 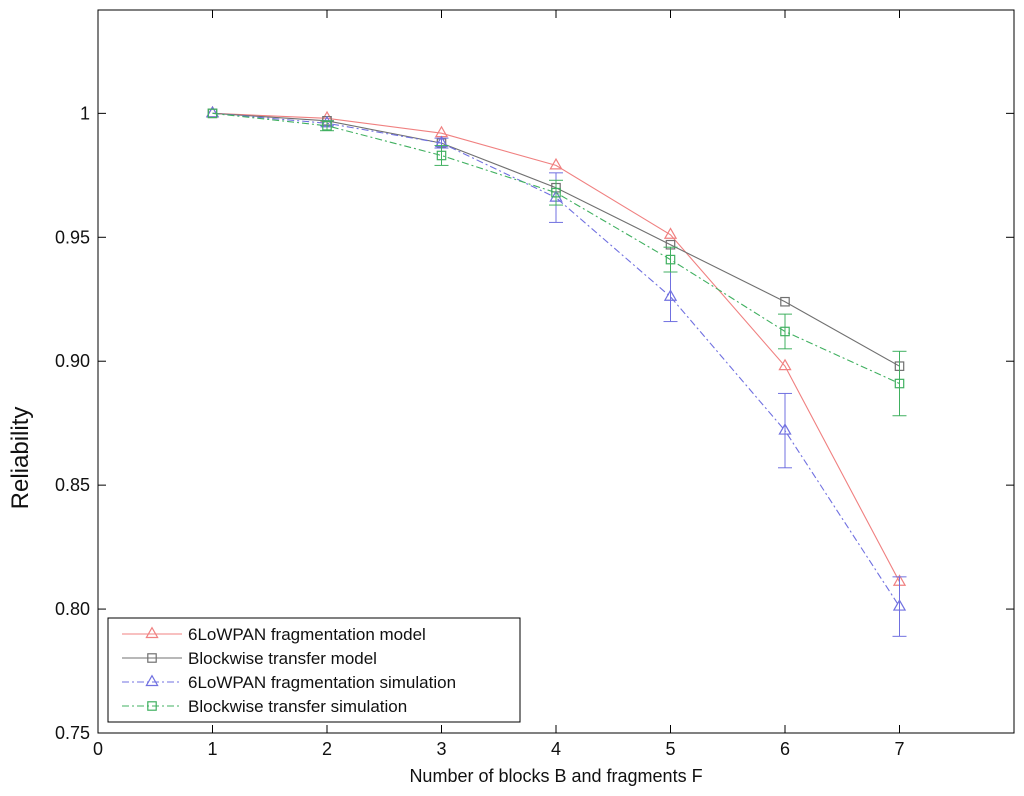 What do you see at coordinates (72, 733) in the screenshot?
I see `y-tick-label: 0.75` at bounding box center [72, 733].